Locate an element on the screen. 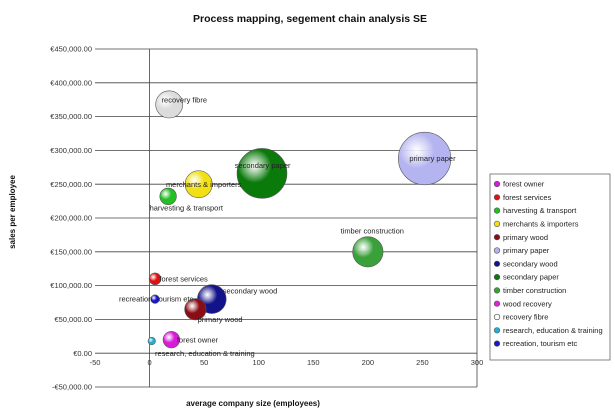  data-label: research, education & training is located at coordinates (205, 353).